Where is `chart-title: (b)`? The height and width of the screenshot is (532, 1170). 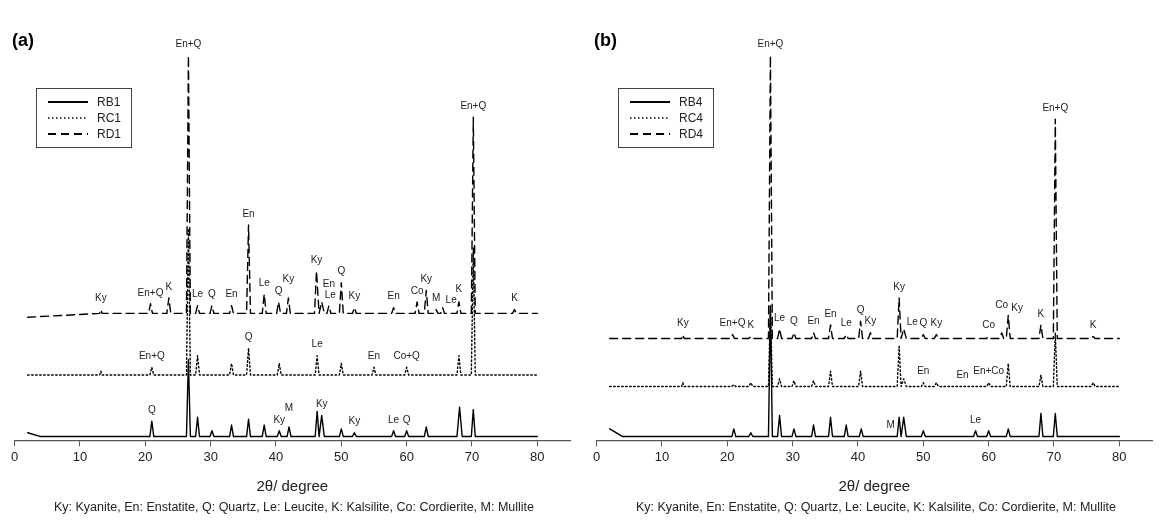
chart-title: (b) is located at coordinates (605, 39).